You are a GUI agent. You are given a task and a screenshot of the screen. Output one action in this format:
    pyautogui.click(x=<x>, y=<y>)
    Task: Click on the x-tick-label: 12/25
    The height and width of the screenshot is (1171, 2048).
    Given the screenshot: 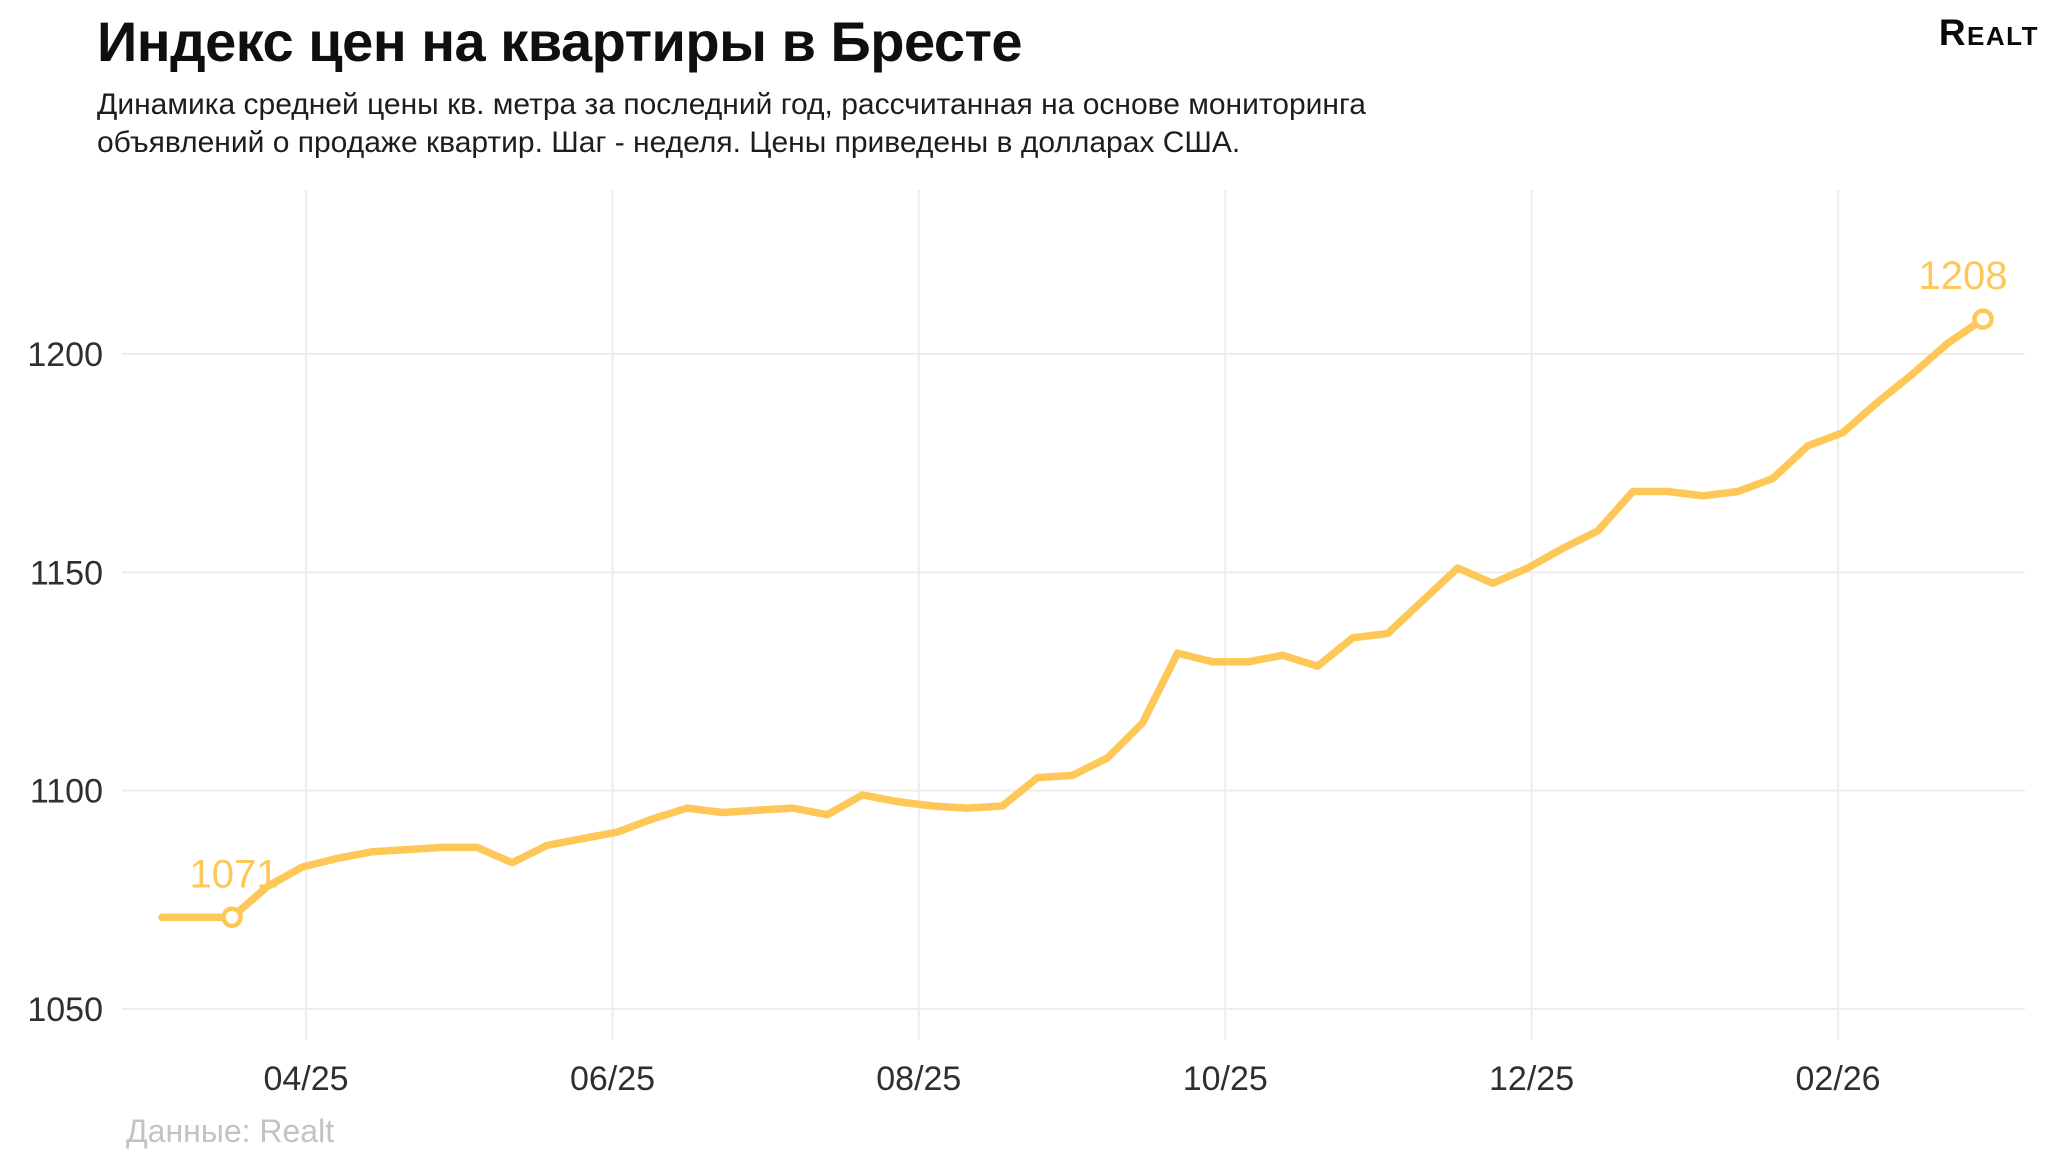 What is the action you would take?
    pyautogui.click(x=1531, y=1079)
    